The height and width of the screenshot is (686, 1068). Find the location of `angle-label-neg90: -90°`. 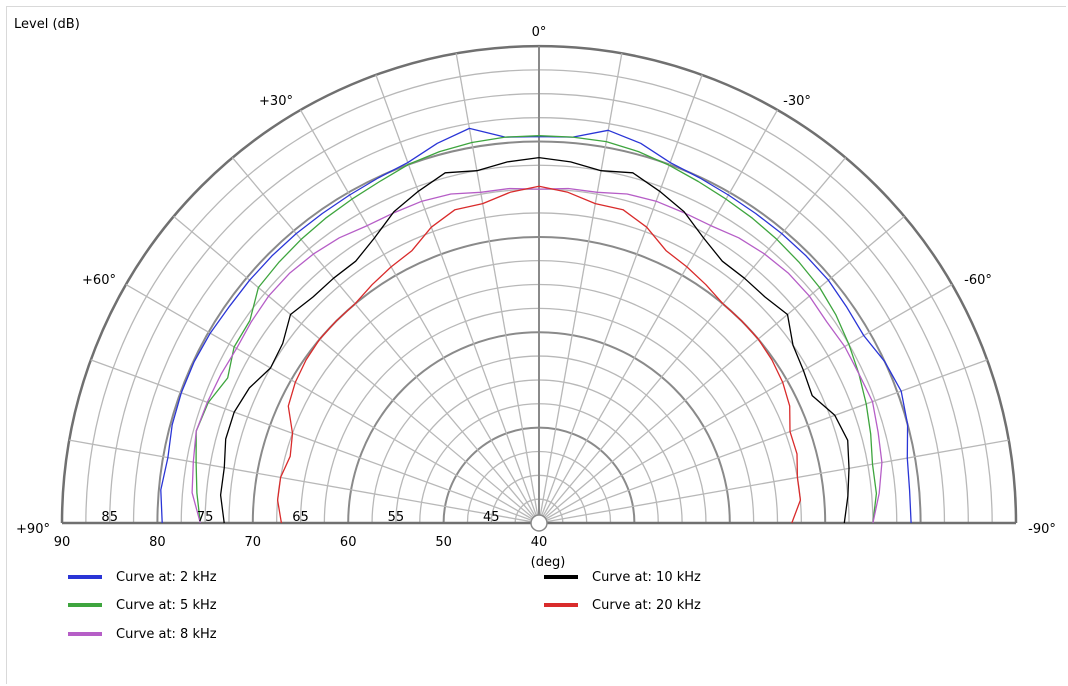

angle-label-neg90: -90° is located at coordinates (1042, 529).